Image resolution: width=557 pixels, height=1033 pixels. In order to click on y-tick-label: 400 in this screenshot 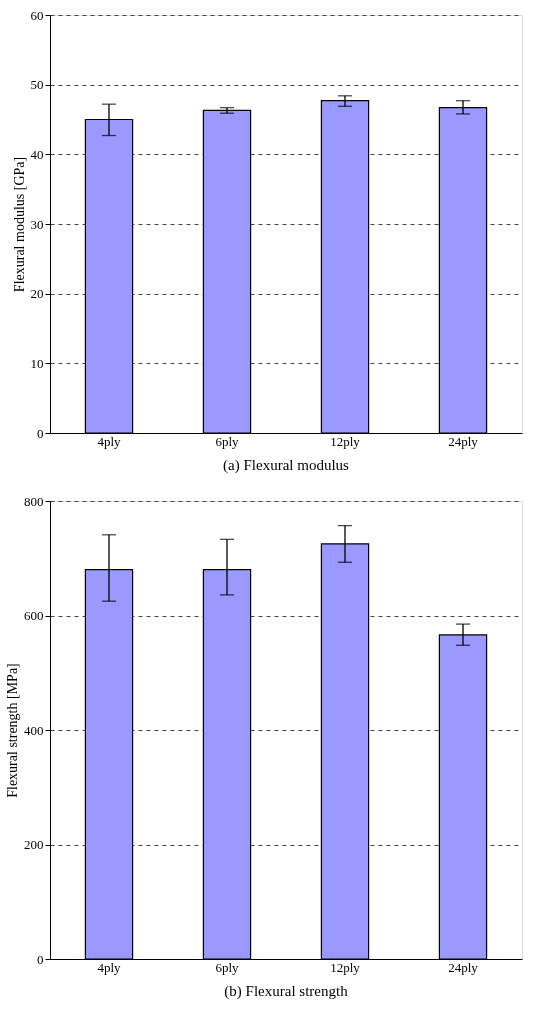, I will do `click(34, 730)`.